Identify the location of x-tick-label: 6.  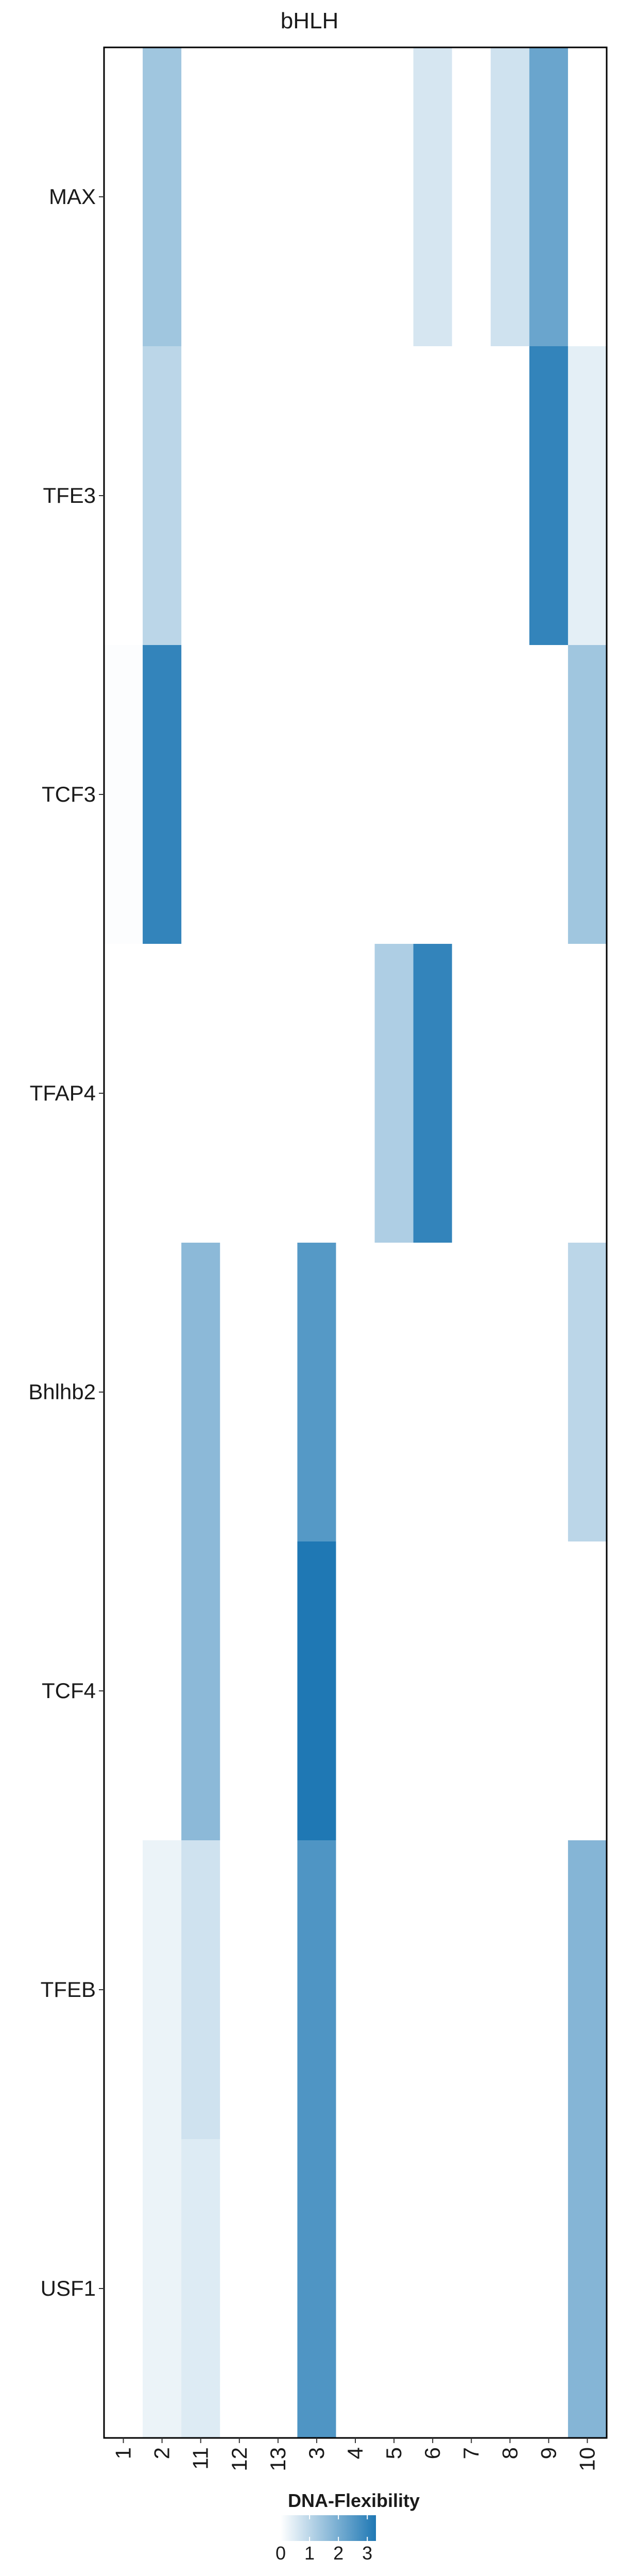
(432, 2453).